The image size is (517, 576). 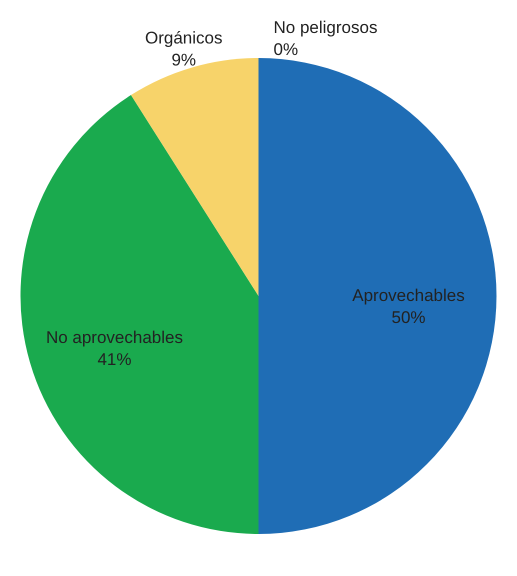 What do you see at coordinates (286, 49) in the screenshot?
I see `text: 0%` at bounding box center [286, 49].